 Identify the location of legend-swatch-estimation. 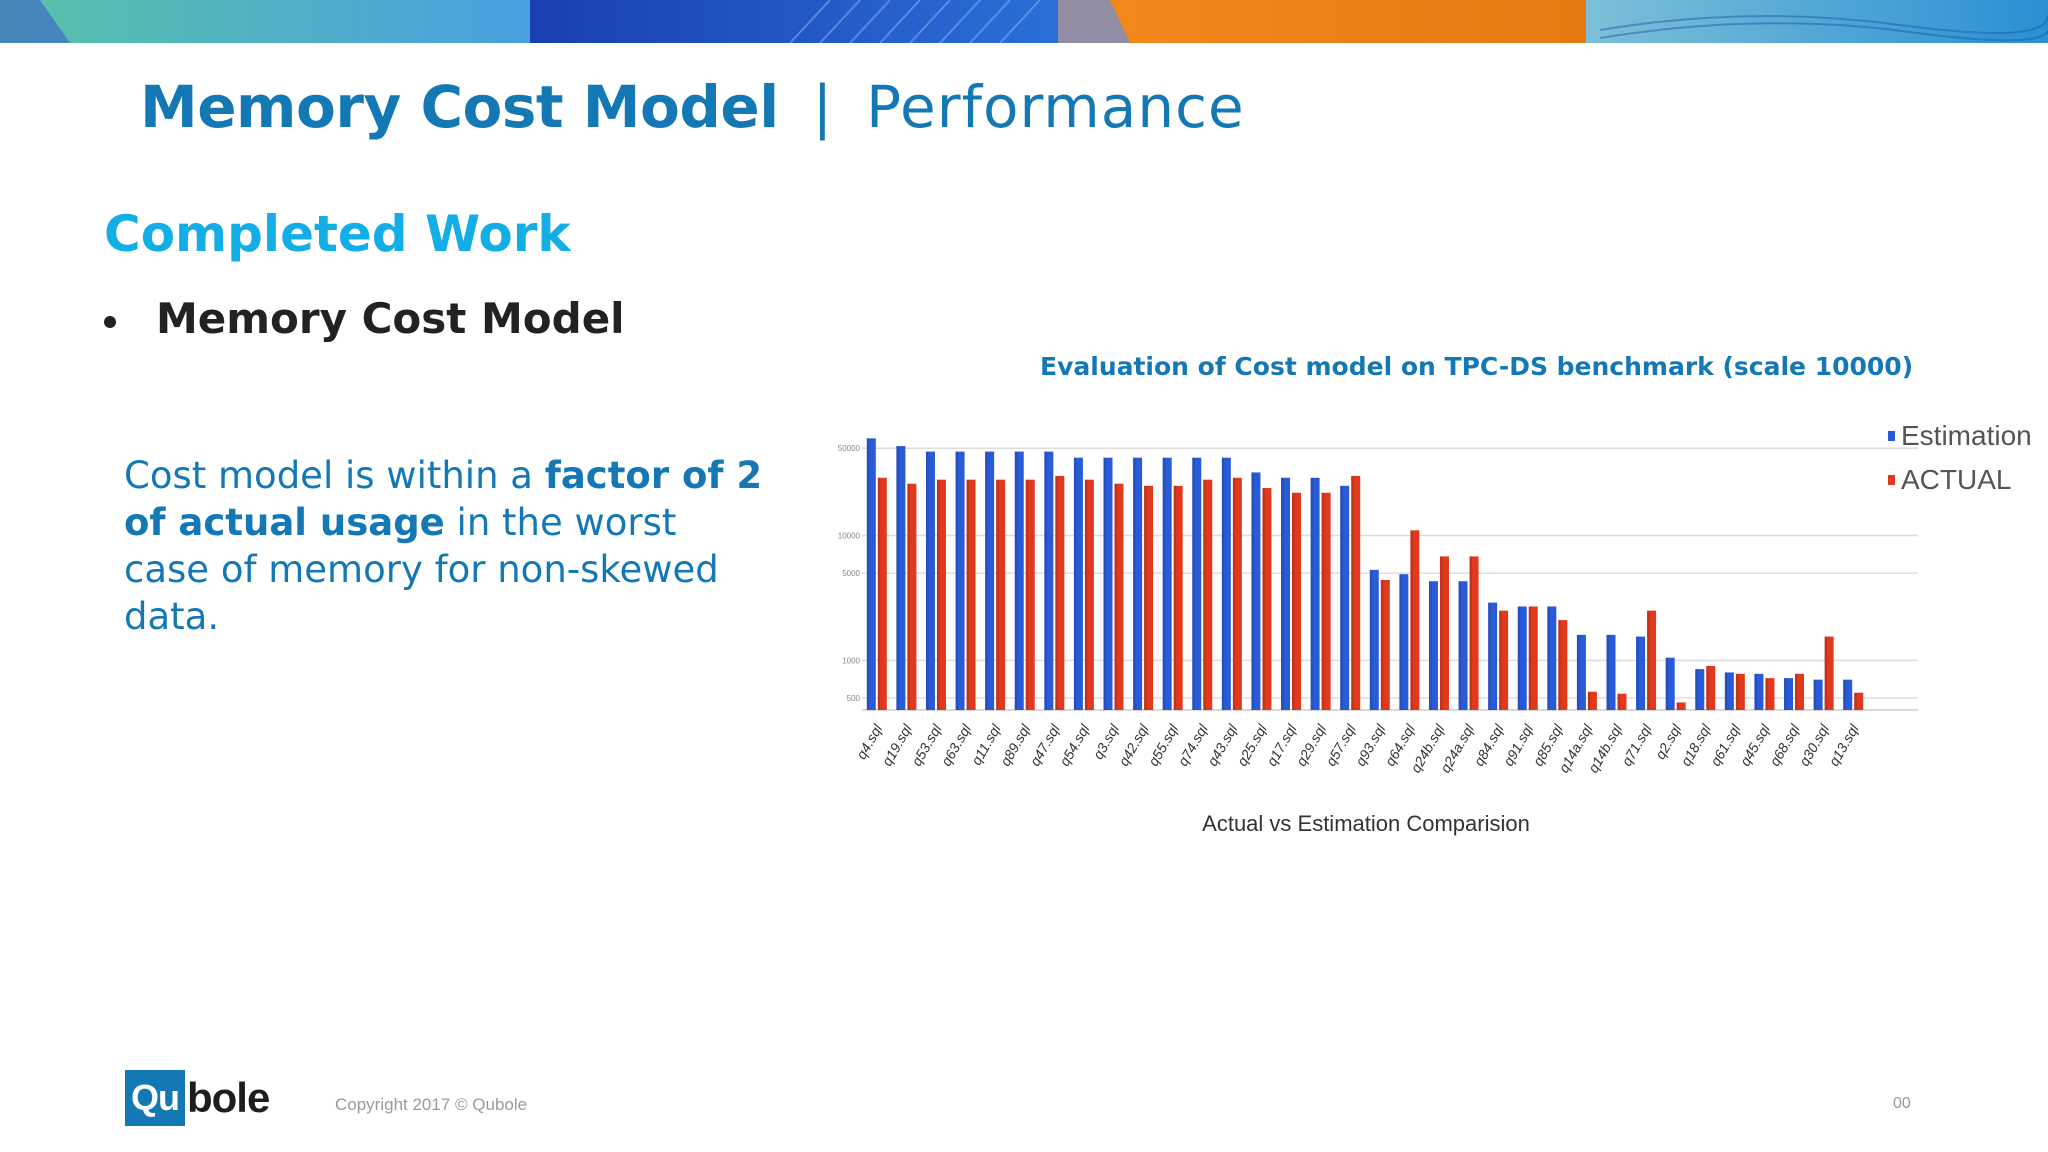
(1891, 436).